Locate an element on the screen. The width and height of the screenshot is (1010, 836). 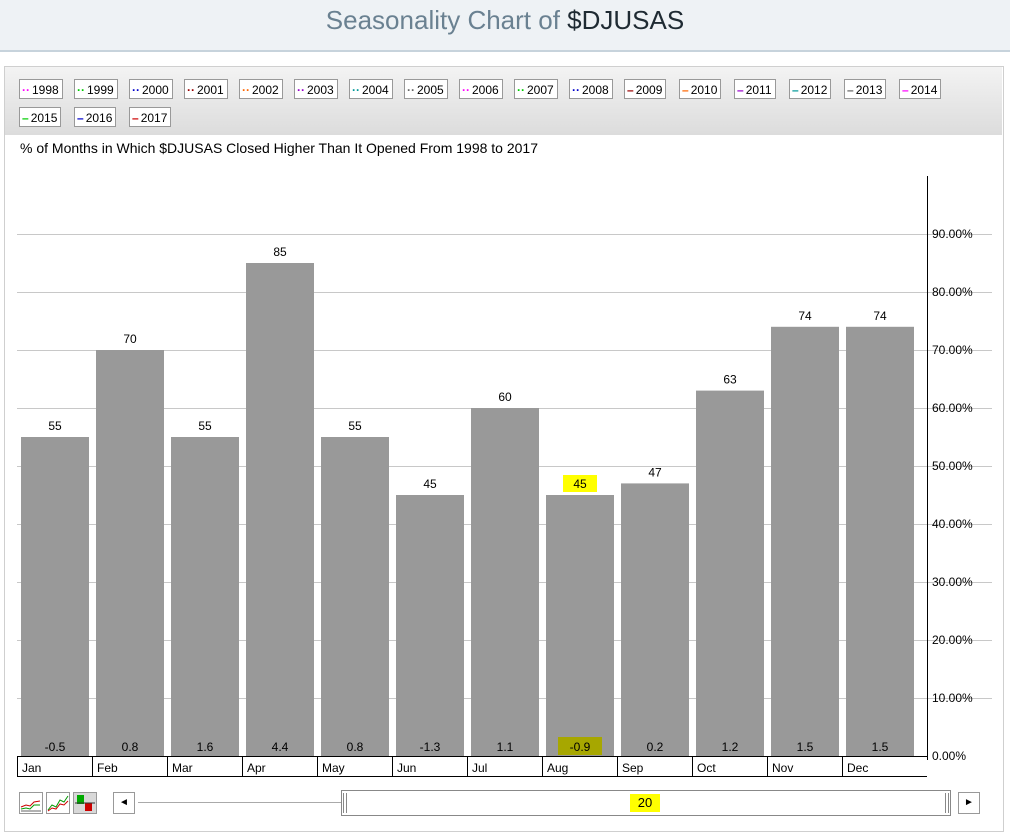
legend-label: 2017 is located at coordinates (154, 118).